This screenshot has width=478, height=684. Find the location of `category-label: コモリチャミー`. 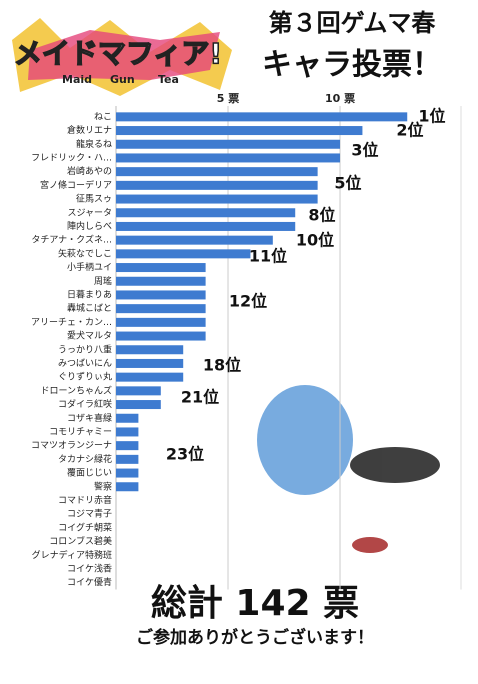

category-label: コモリチャミー is located at coordinates (80, 431).